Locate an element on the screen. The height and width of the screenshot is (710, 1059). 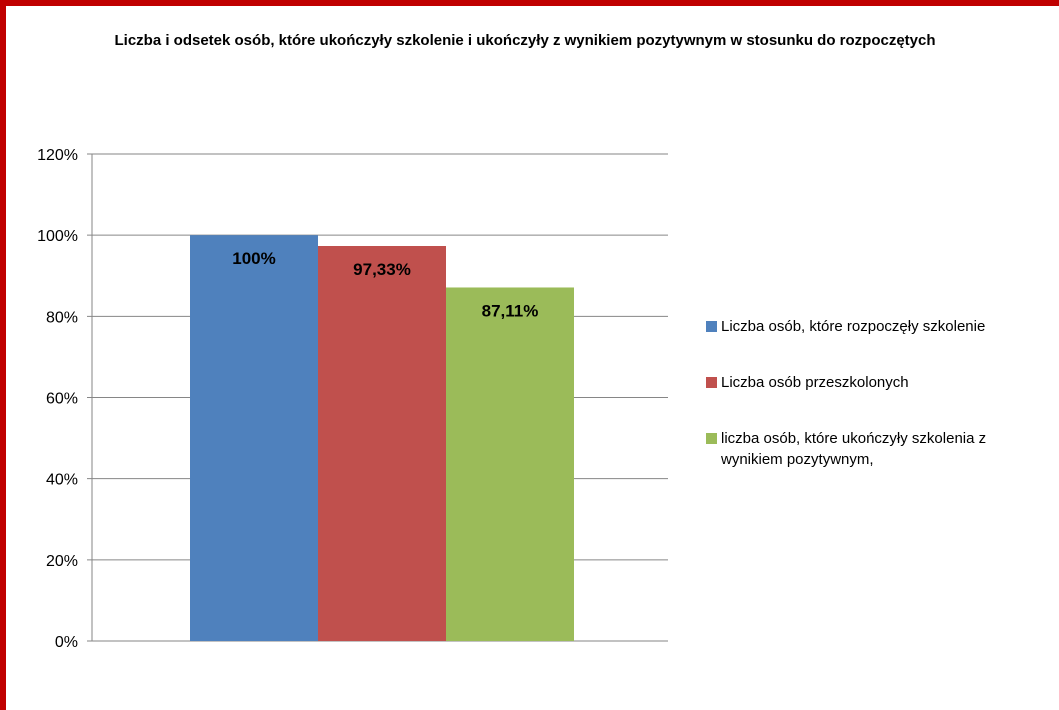
legend-item-started: Liczba osób, które rozpoczęły szkolenie is located at coordinates (878, 326).